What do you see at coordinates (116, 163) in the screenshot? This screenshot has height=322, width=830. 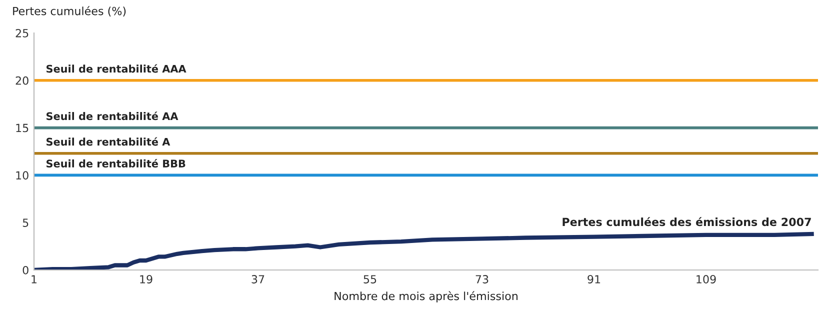 I see `ref-line-label: Seuil de rentabilité BBB` at bounding box center [116, 163].